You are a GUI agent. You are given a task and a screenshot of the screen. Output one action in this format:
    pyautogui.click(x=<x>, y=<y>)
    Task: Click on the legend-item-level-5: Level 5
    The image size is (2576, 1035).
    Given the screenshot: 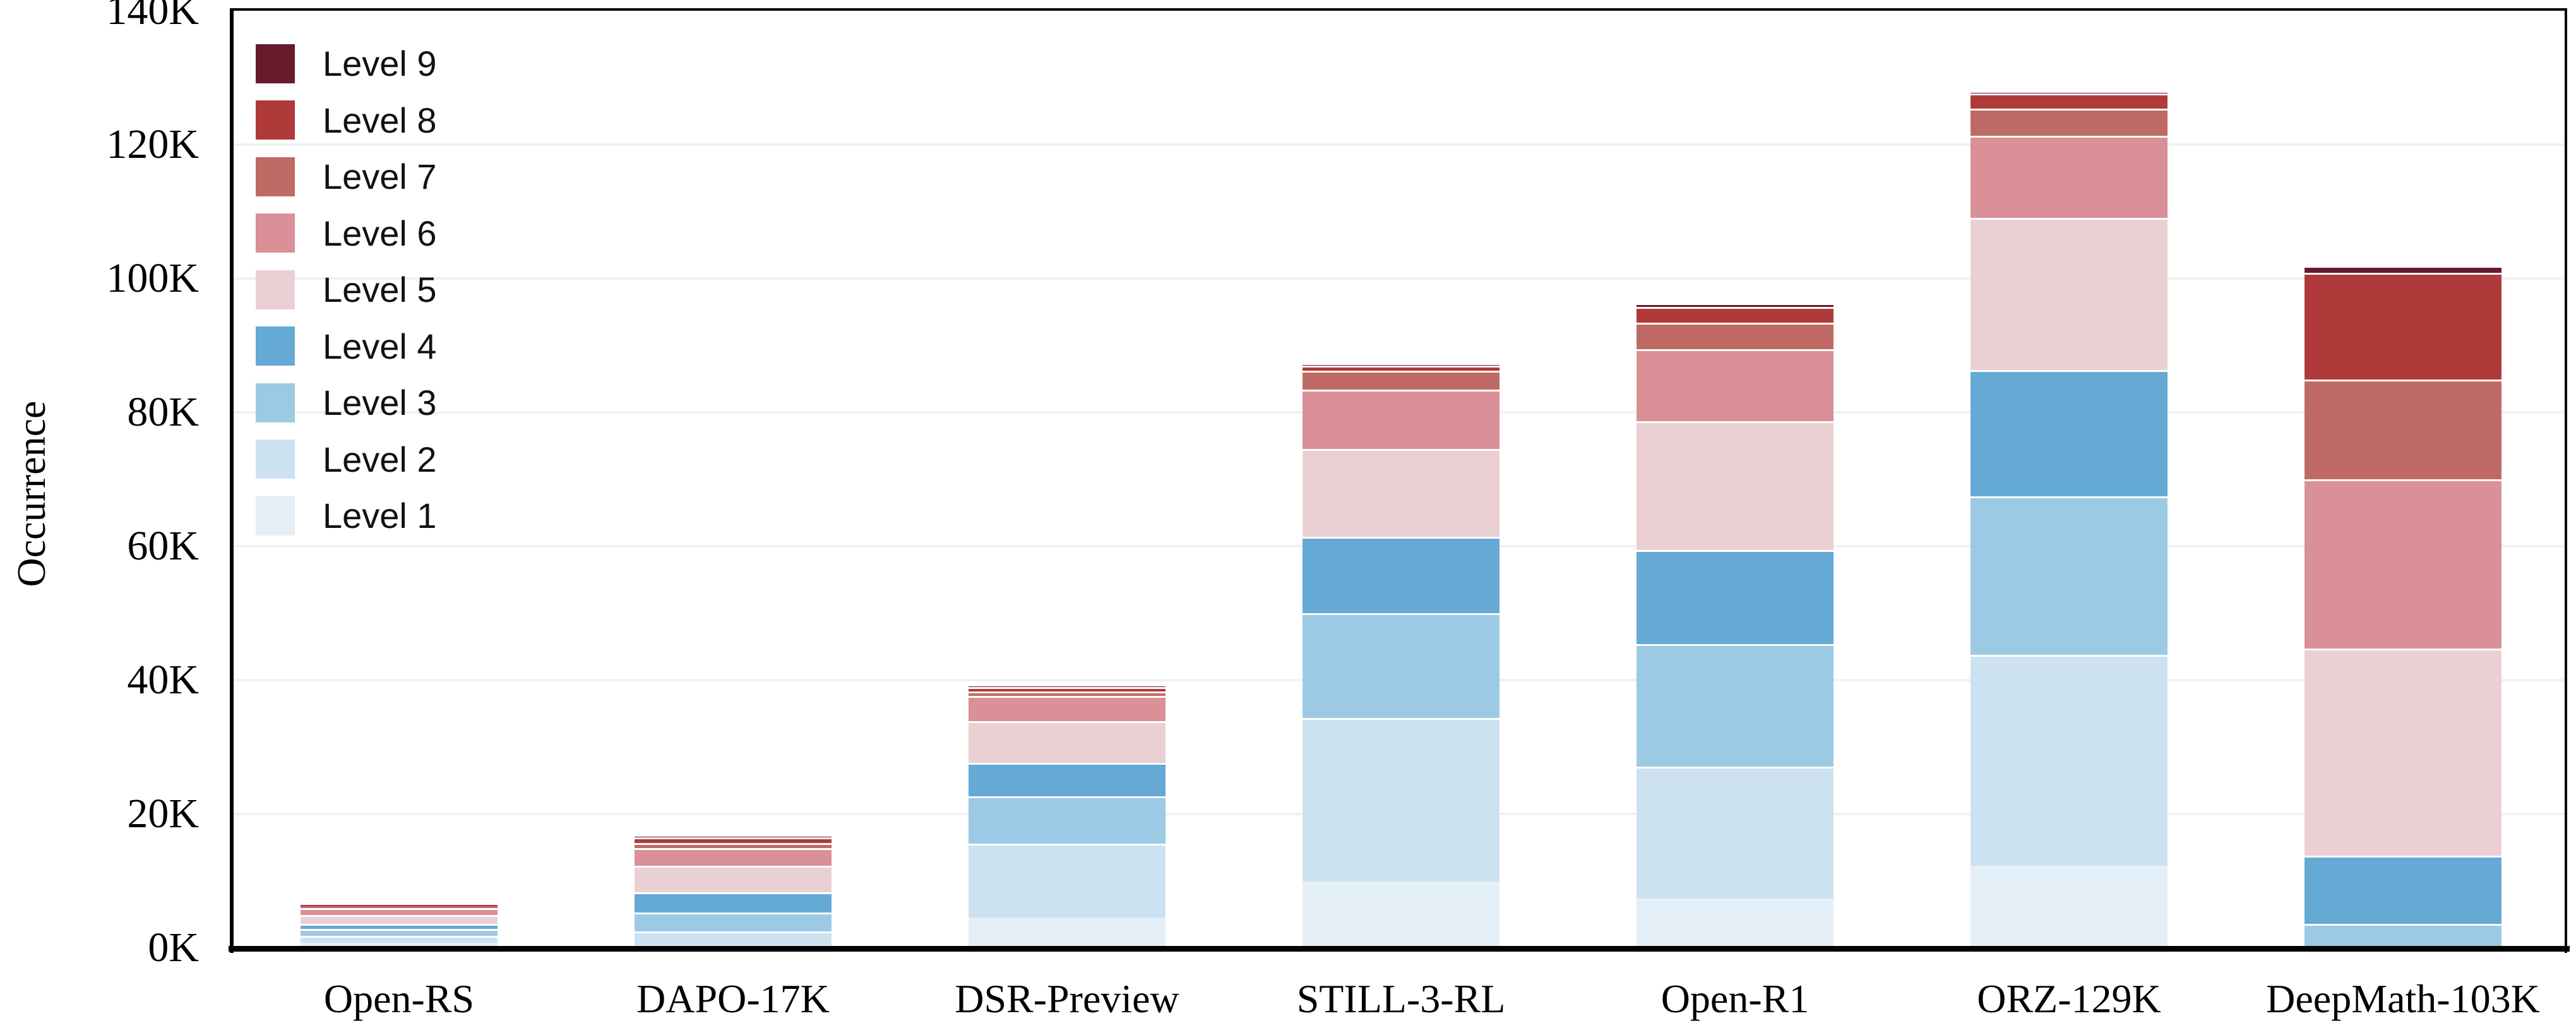 What is the action you would take?
    pyautogui.click(x=346, y=289)
    